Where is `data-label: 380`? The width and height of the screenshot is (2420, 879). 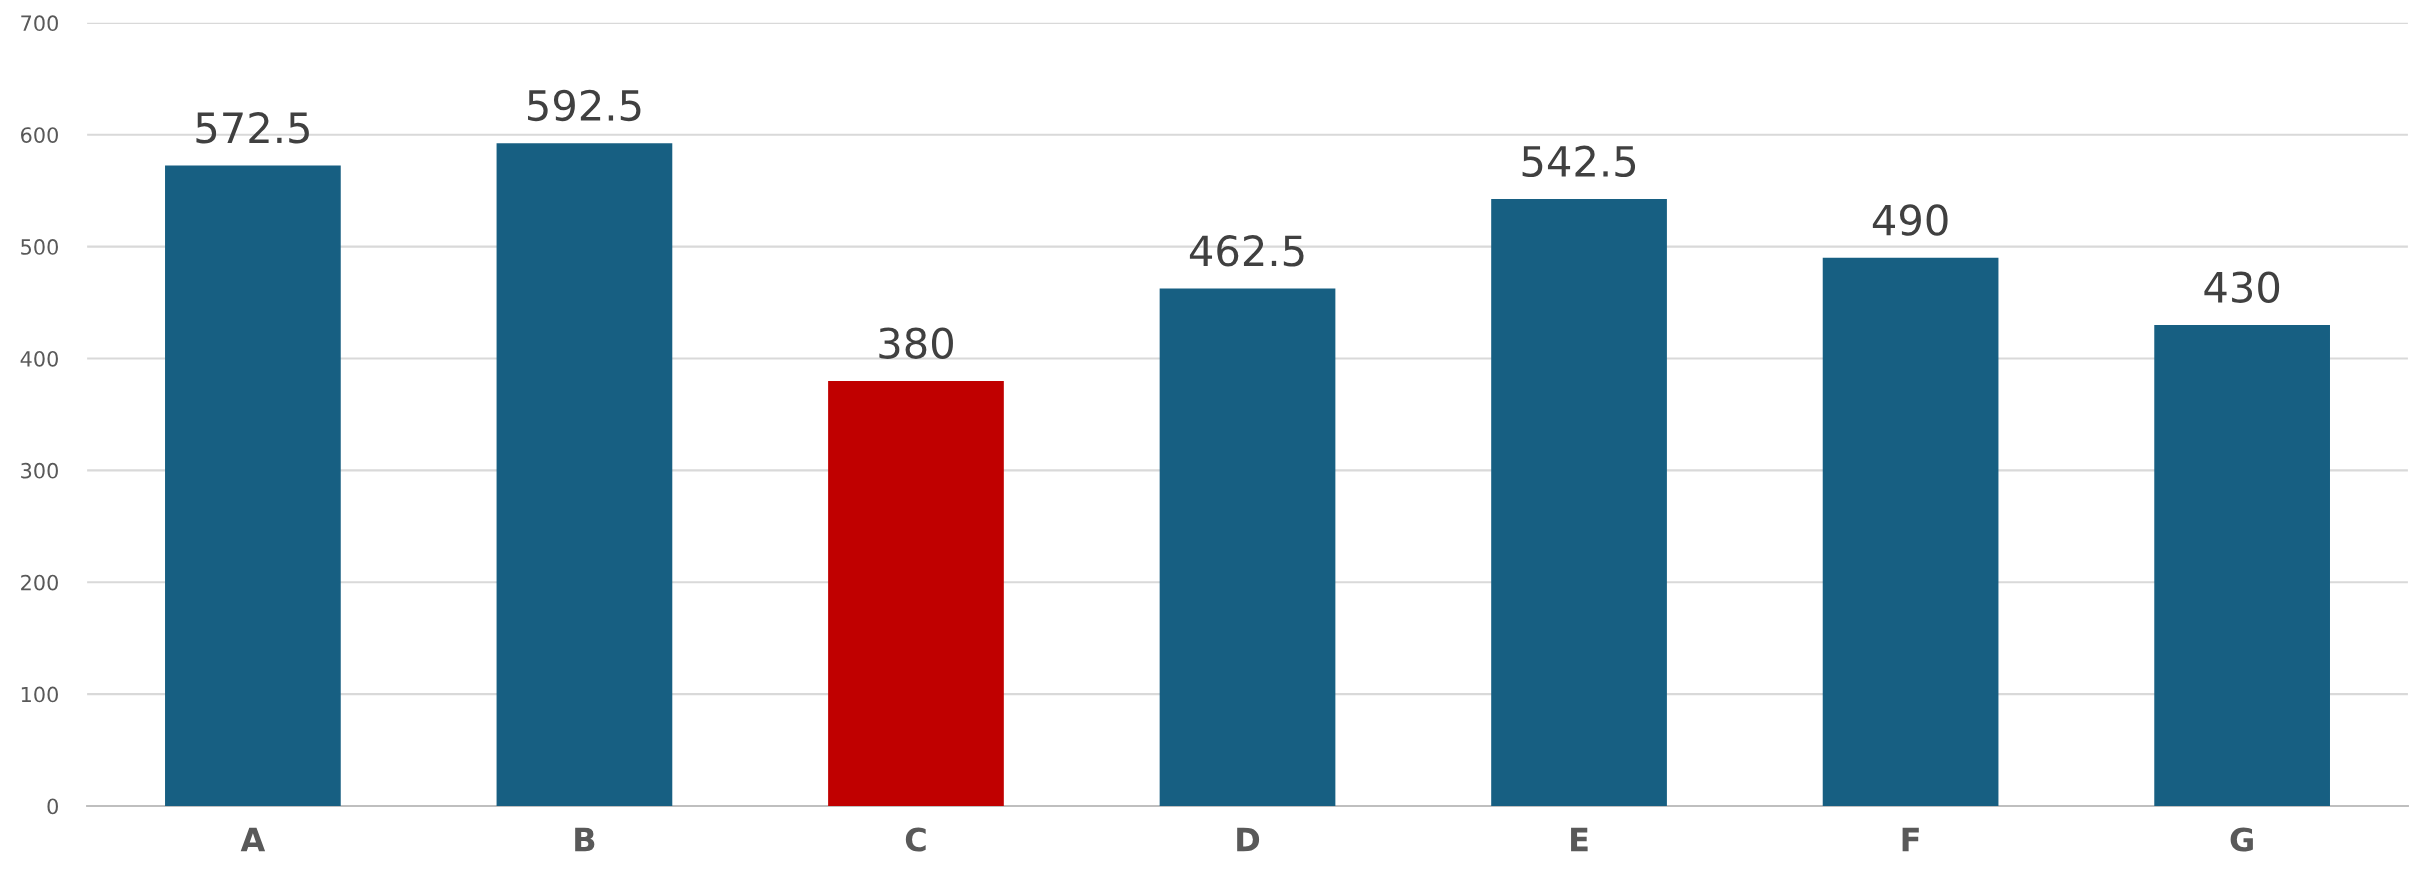 data-label: 380 is located at coordinates (916, 343).